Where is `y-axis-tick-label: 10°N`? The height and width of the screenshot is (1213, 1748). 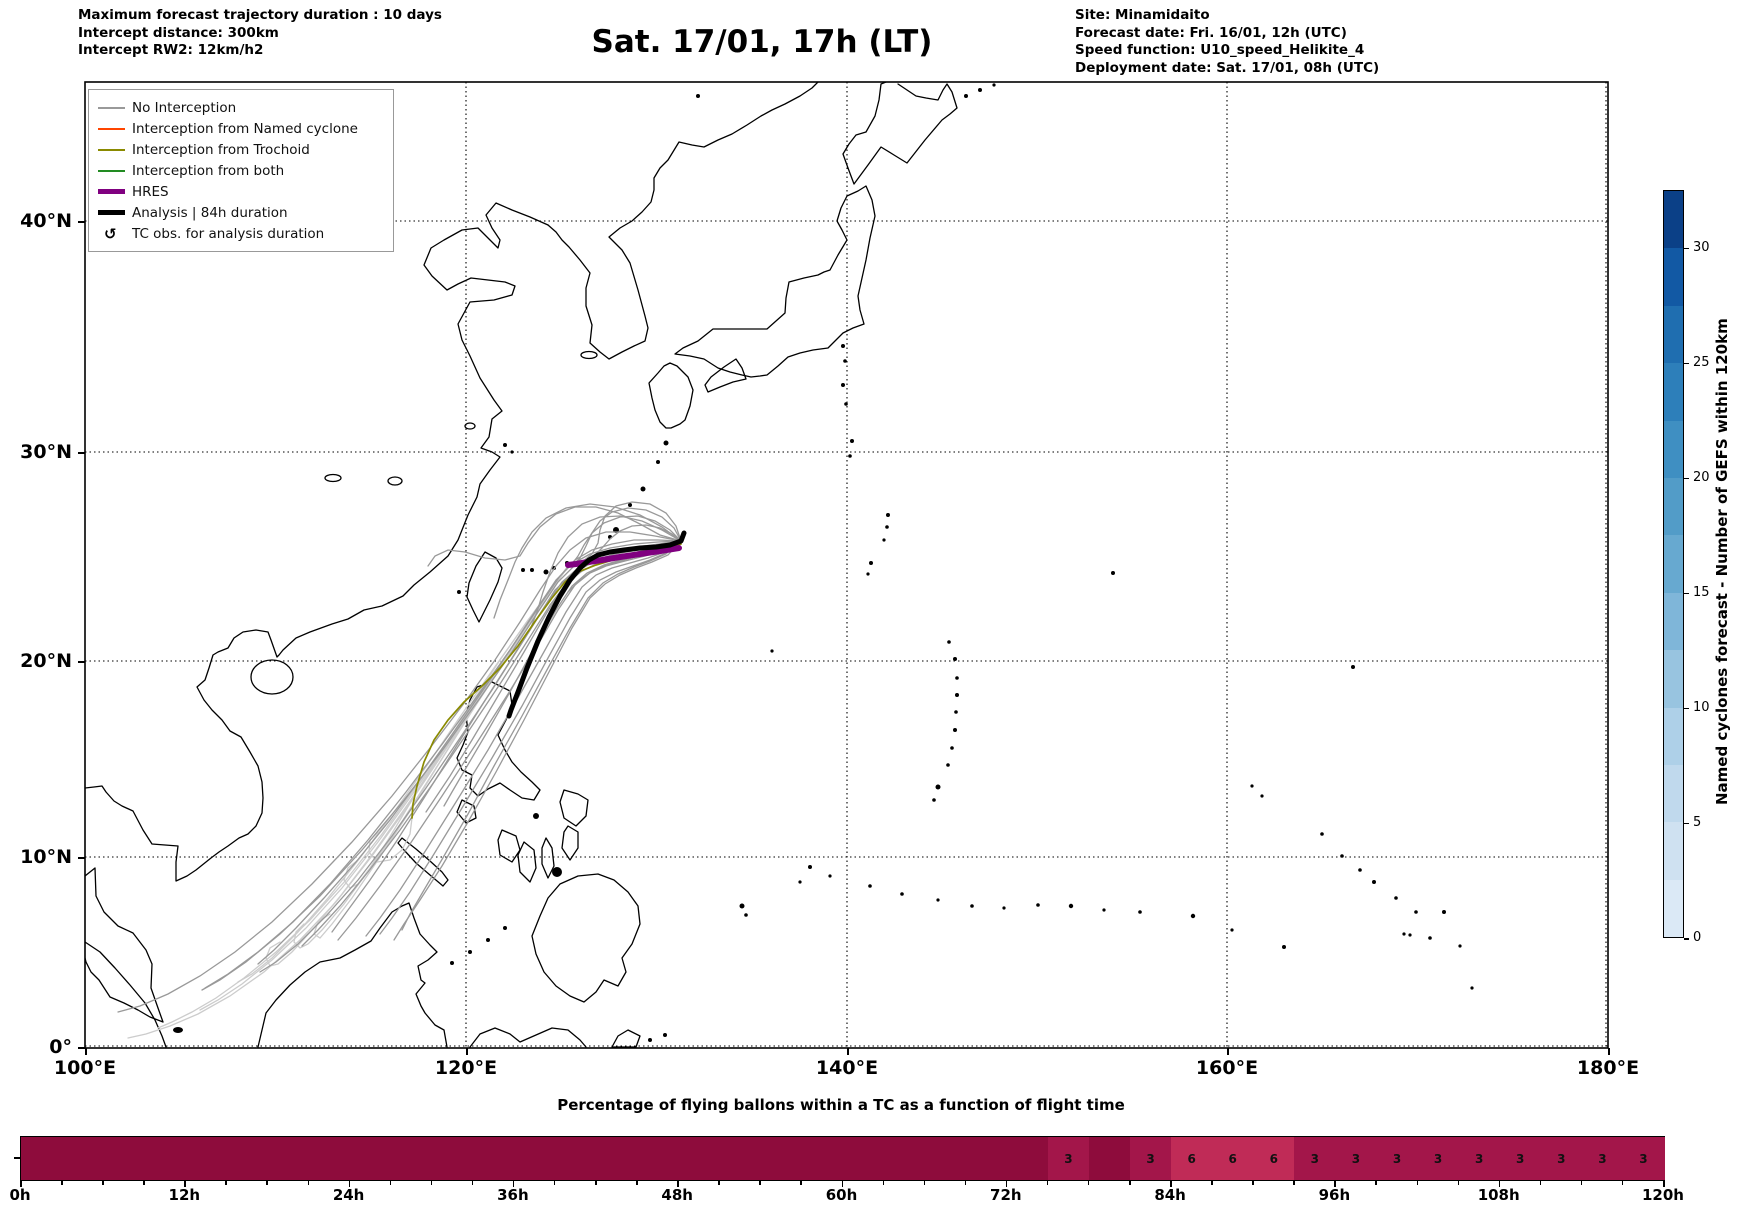 y-axis-tick-label: 10°N is located at coordinates (46, 857).